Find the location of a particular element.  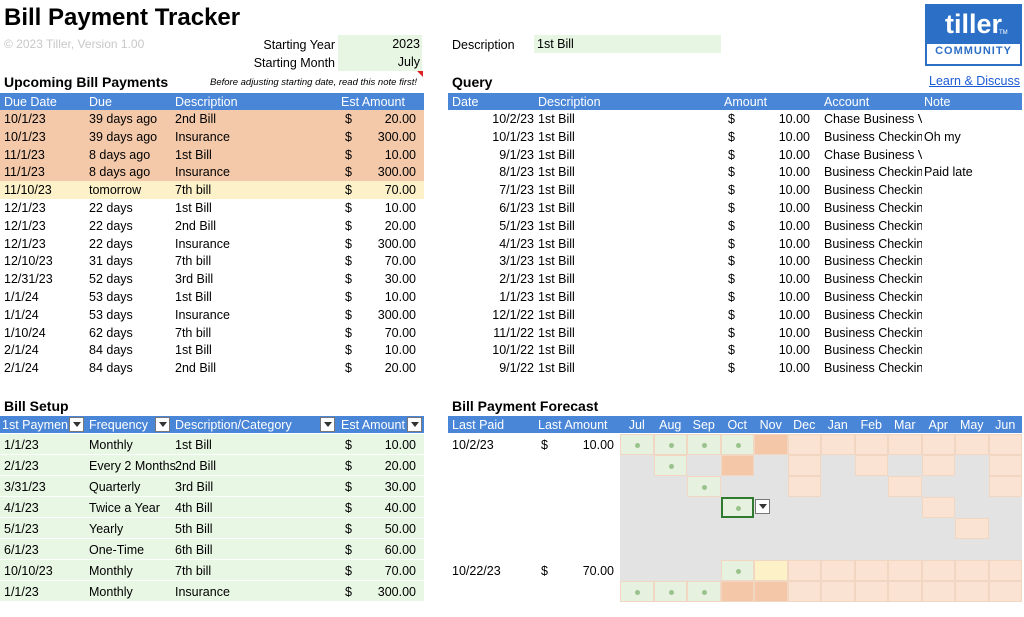

table-row: 7/1/23 1st Bill $10.00 Business Checking is located at coordinates (735, 190).